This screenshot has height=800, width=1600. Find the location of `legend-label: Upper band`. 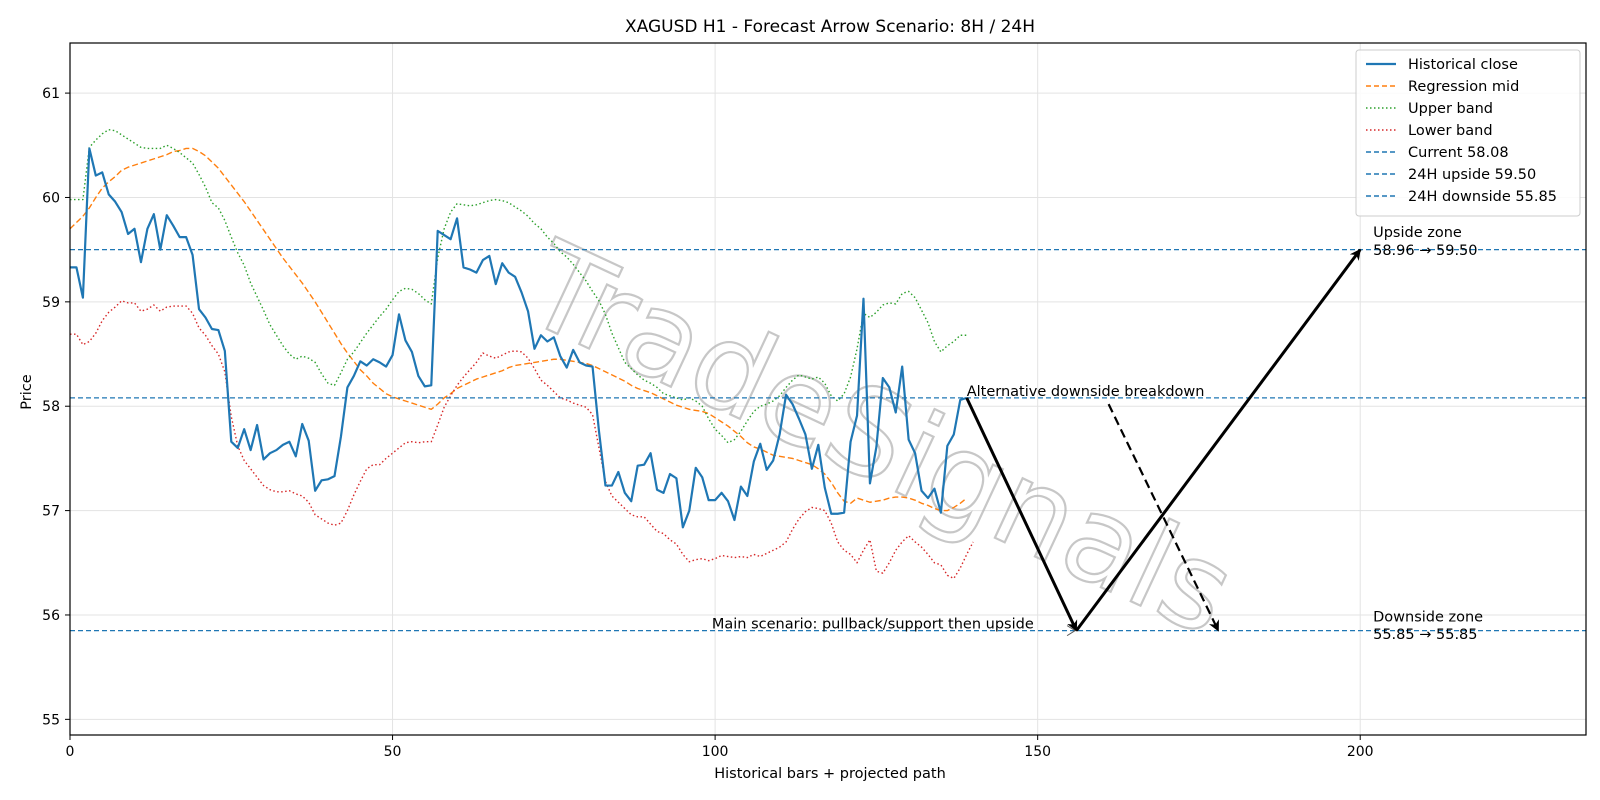

legend-label: Upper band is located at coordinates (1450, 109).